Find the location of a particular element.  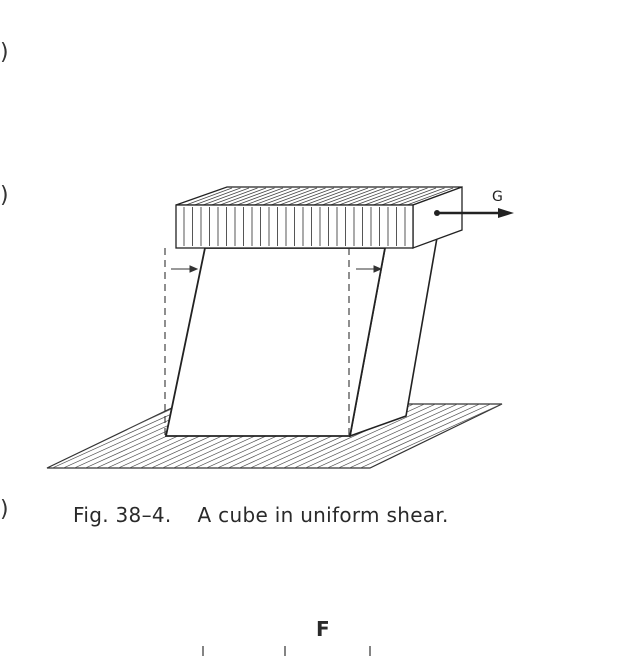

margin-mark-3: ) is located at coordinates (4, 509).